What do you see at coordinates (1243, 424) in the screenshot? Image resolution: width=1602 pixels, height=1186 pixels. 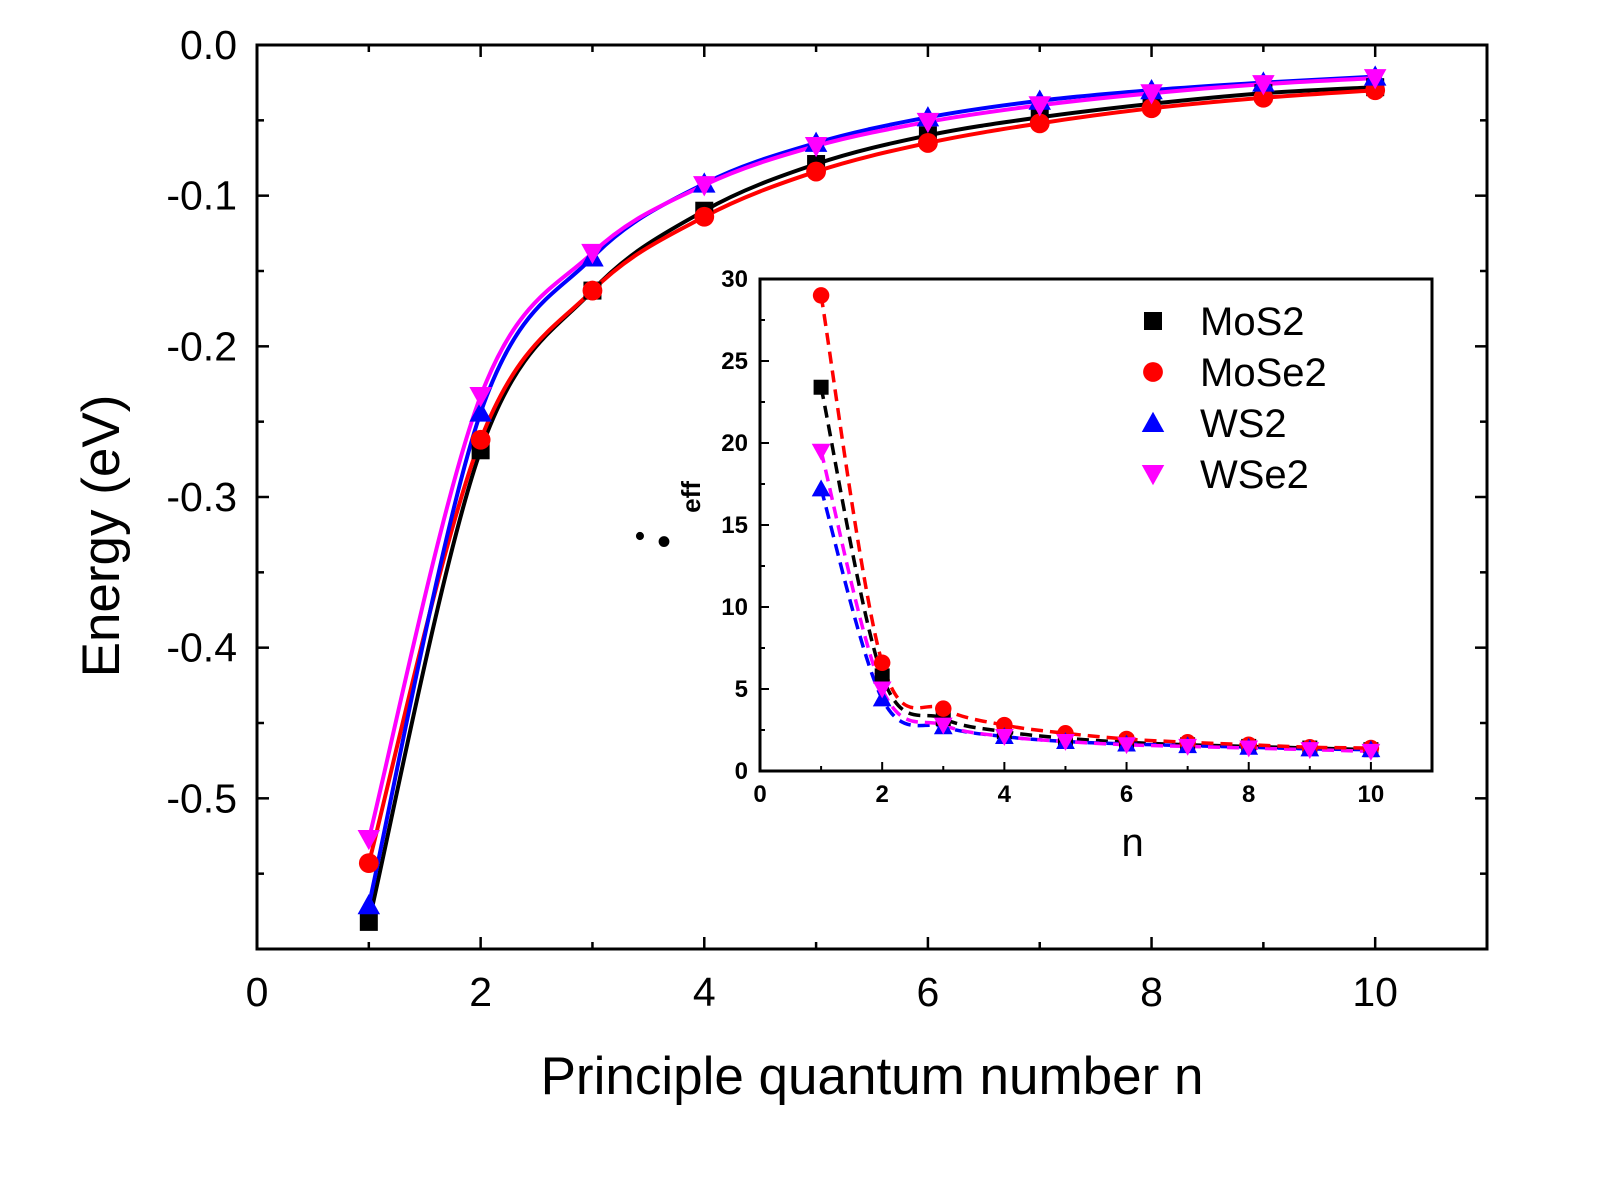 I see `legend-label-ws2: WS2` at bounding box center [1243, 424].